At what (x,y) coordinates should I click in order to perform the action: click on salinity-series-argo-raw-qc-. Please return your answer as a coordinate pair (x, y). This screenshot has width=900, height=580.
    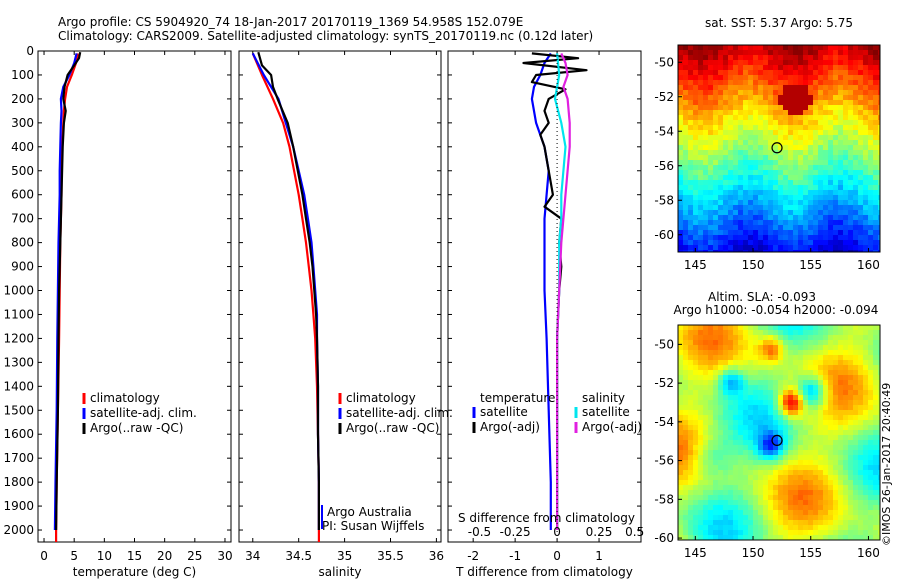
    Looking at the image, I should click on (288, 290).